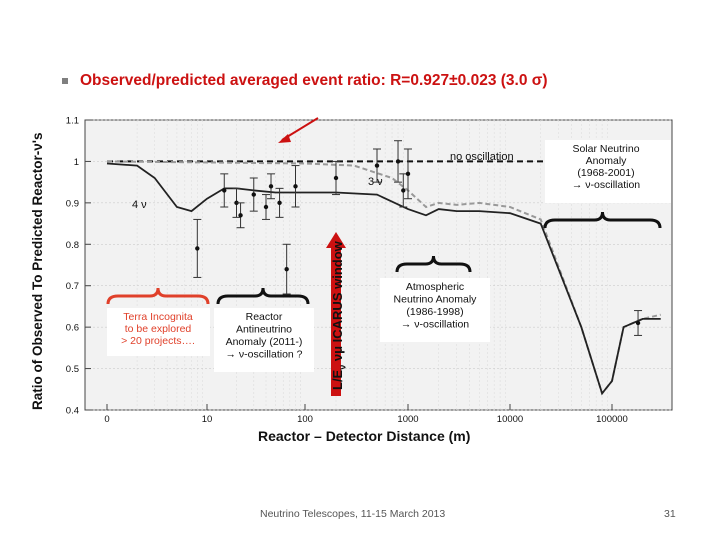 The image size is (720, 540). I want to click on y-tick-label: 0.7, so click(72, 286).